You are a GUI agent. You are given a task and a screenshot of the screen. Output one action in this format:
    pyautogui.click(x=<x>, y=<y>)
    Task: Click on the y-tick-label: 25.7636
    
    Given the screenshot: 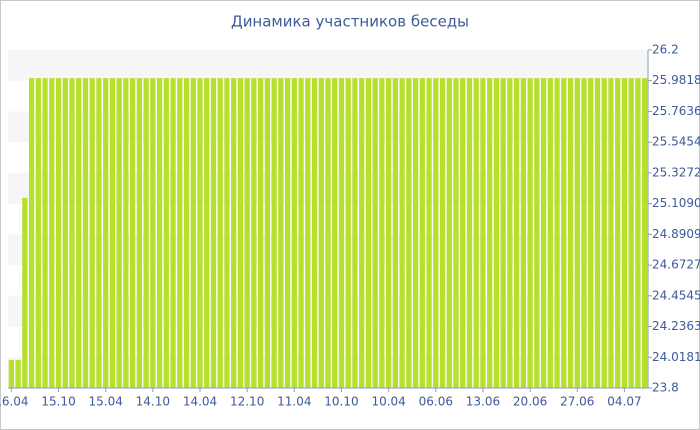 What is the action you would take?
    pyautogui.click(x=676, y=111)
    